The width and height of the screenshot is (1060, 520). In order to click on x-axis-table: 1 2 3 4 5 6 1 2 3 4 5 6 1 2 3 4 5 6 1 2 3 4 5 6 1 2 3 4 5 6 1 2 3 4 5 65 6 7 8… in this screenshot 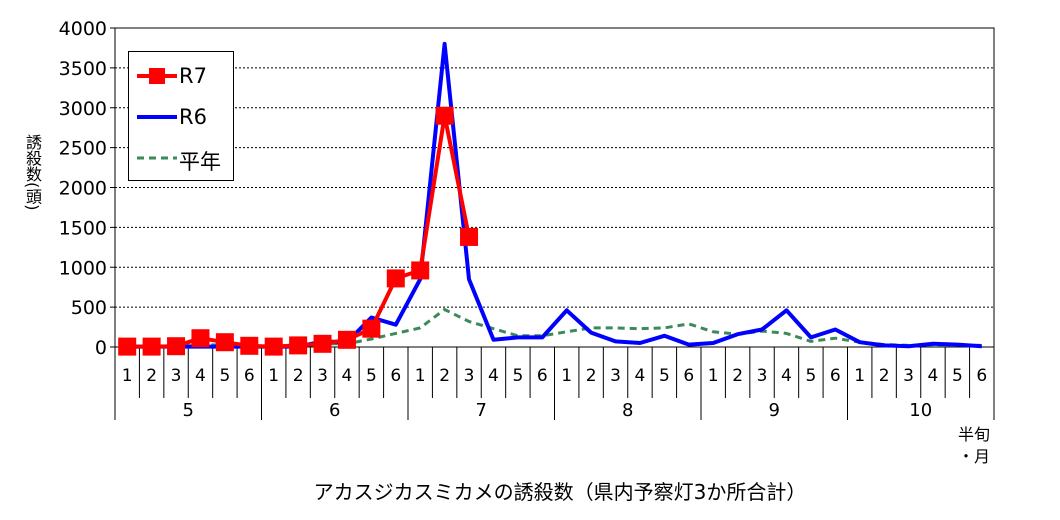, I will do `click(554, 383)`.